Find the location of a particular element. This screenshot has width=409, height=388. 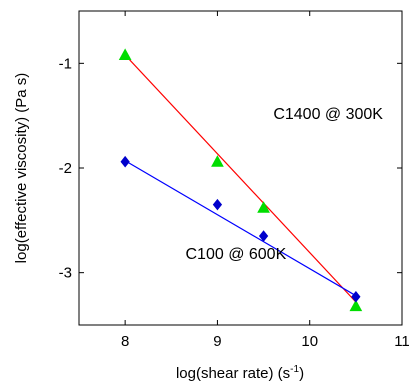

x-axis-label: log(shear rate) (s-1) is located at coordinates (240, 373).